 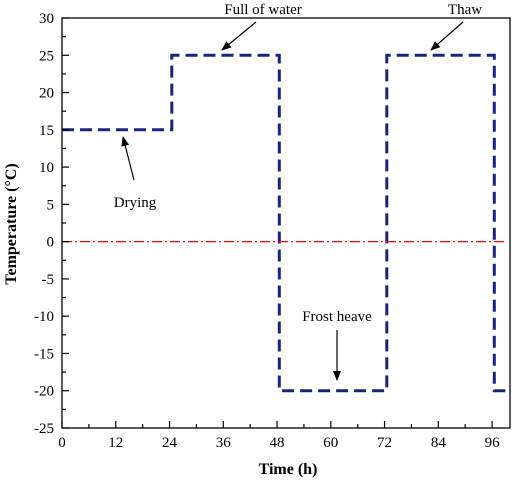 I want to click on y-tick-label: 25, so click(x=46, y=56).